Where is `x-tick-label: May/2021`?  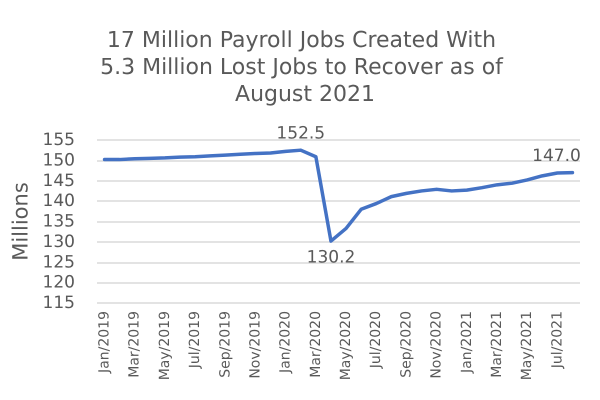 x-tick-label: May/2021 is located at coordinates (527, 345).